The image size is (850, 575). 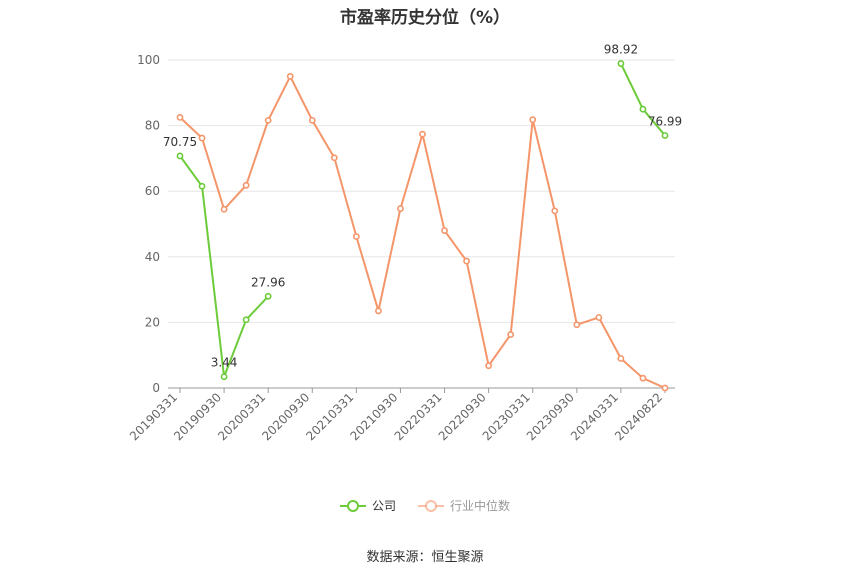 What do you see at coordinates (268, 282) in the screenshot?
I see `company-data-label: 27.96` at bounding box center [268, 282].